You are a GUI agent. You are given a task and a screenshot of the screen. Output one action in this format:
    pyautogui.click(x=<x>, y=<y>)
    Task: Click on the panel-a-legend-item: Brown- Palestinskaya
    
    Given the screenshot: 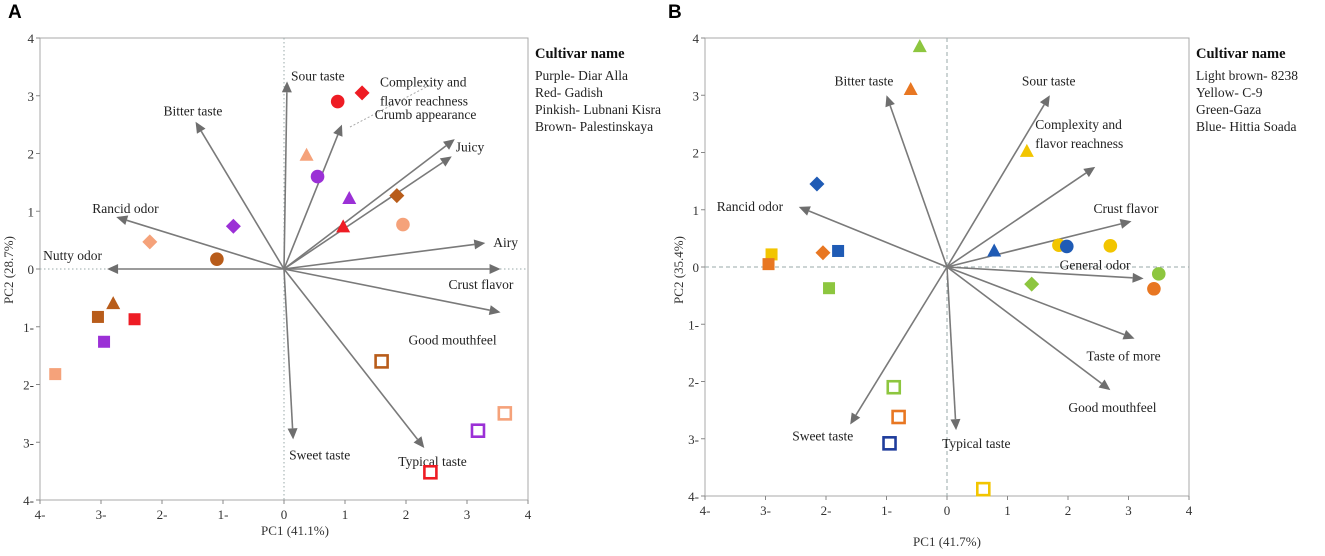 What is the action you would take?
    pyautogui.click(x=594, y=126)
    